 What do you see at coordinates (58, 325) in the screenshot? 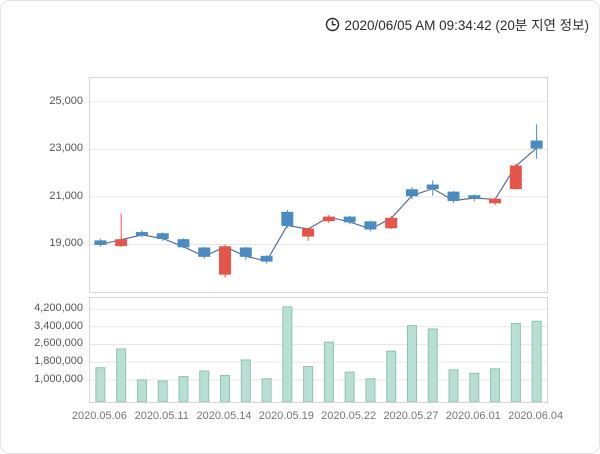
I see `volume-tick-label: 3,400,000` at bounding box center [58, 325].